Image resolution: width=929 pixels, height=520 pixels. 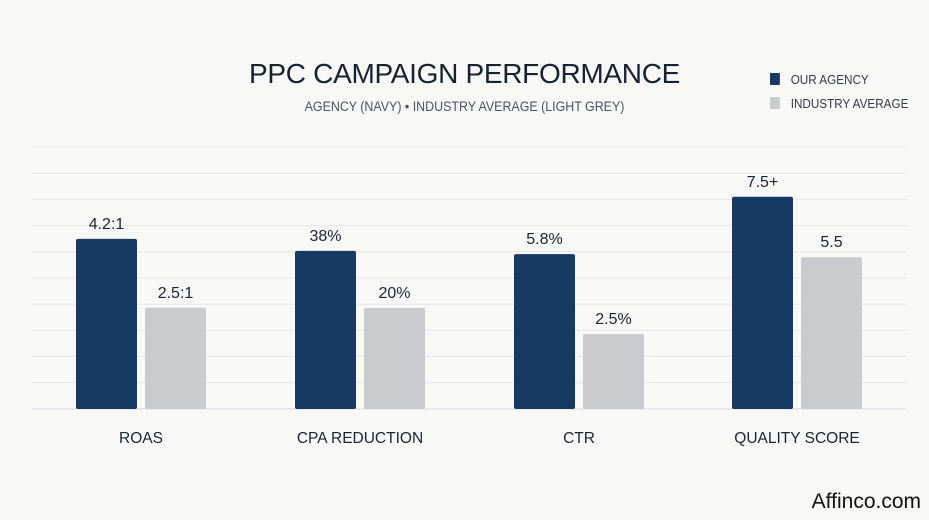 I want to click on legend-item-industry: INDUSTRY AVERAGE, so click(x=839, y=103).